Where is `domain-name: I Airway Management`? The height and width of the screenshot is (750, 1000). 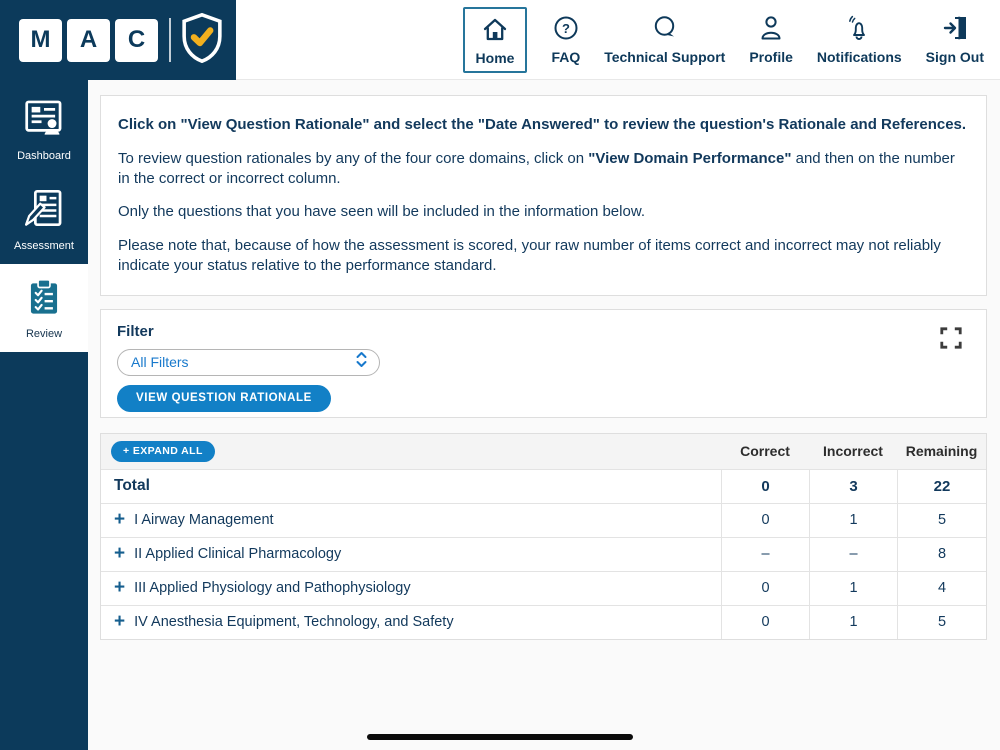
domain-name: I Airway Management is located at coordinates (204, 520).